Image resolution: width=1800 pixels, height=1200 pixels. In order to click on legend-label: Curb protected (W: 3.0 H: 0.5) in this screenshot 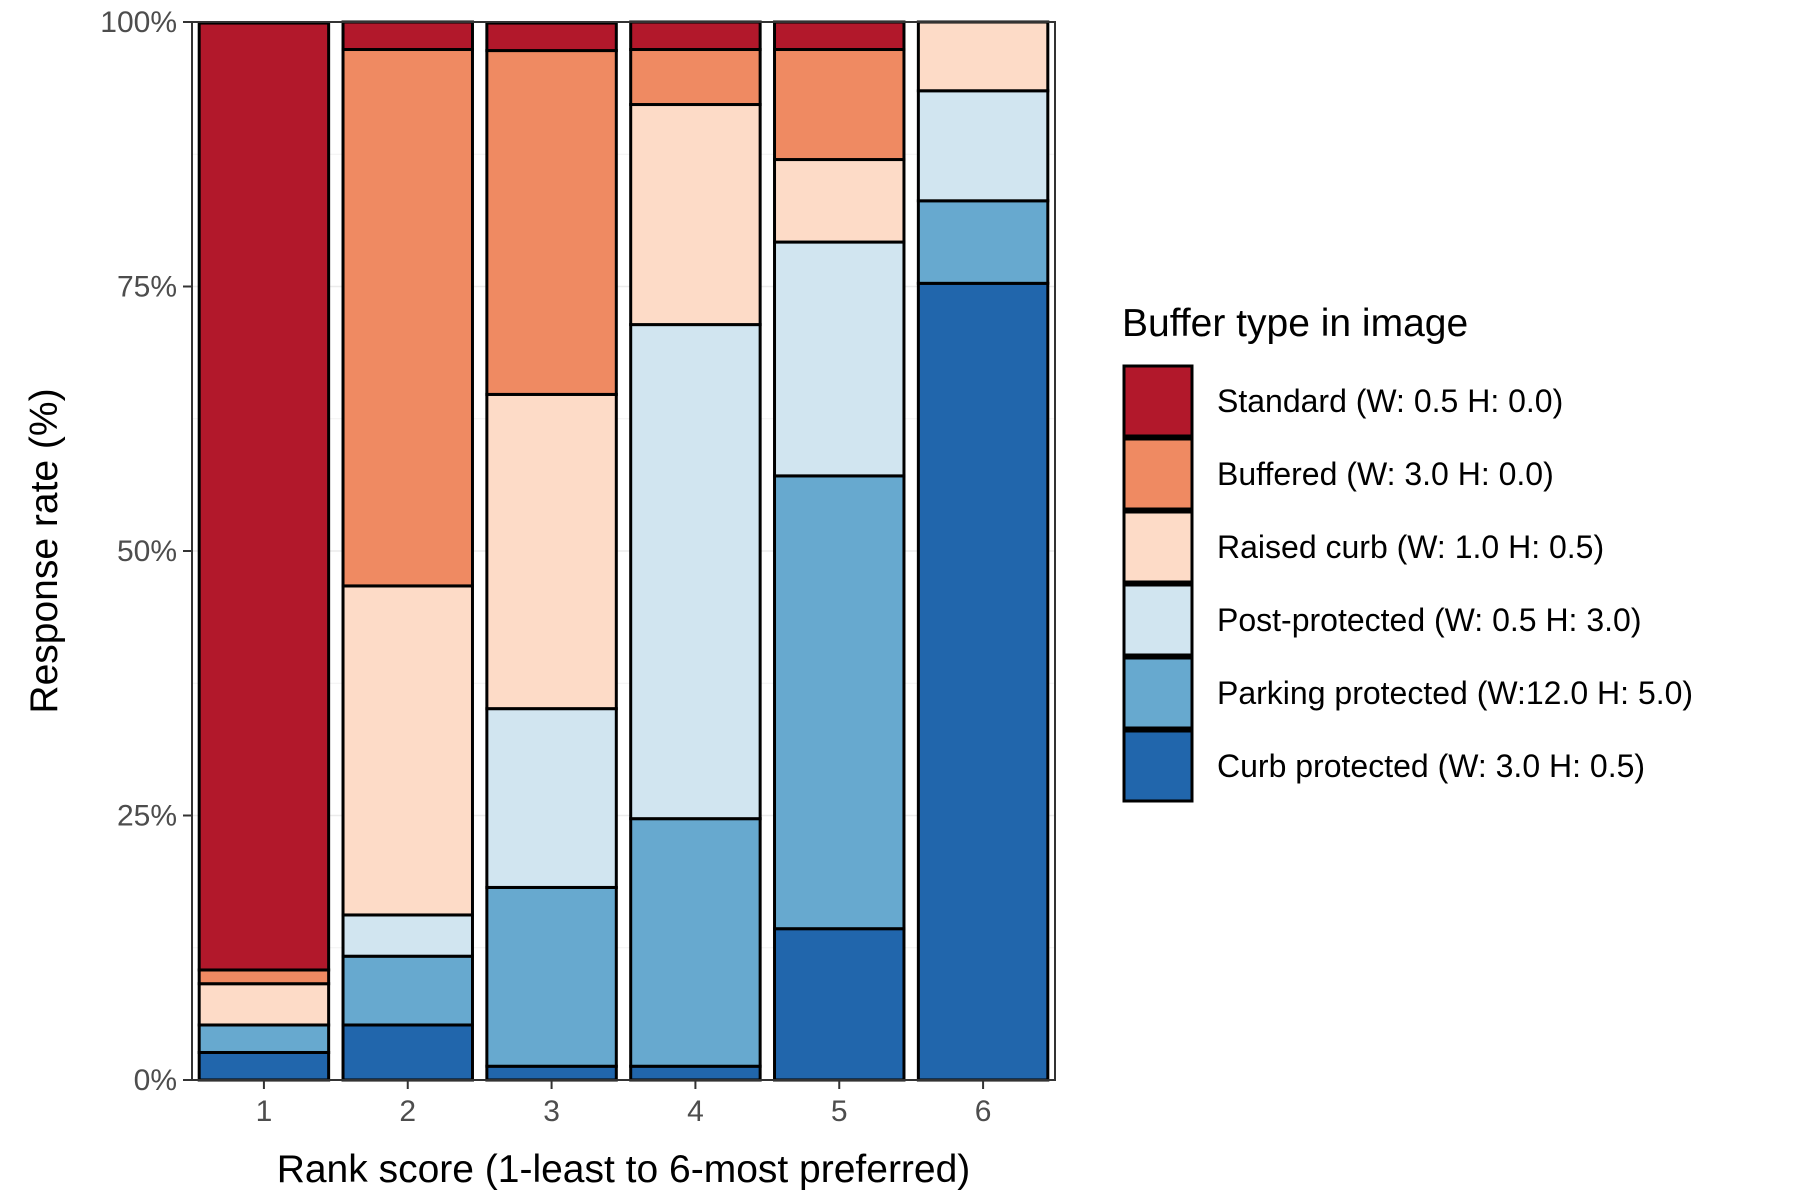, I will do `click(1431, 766)`.